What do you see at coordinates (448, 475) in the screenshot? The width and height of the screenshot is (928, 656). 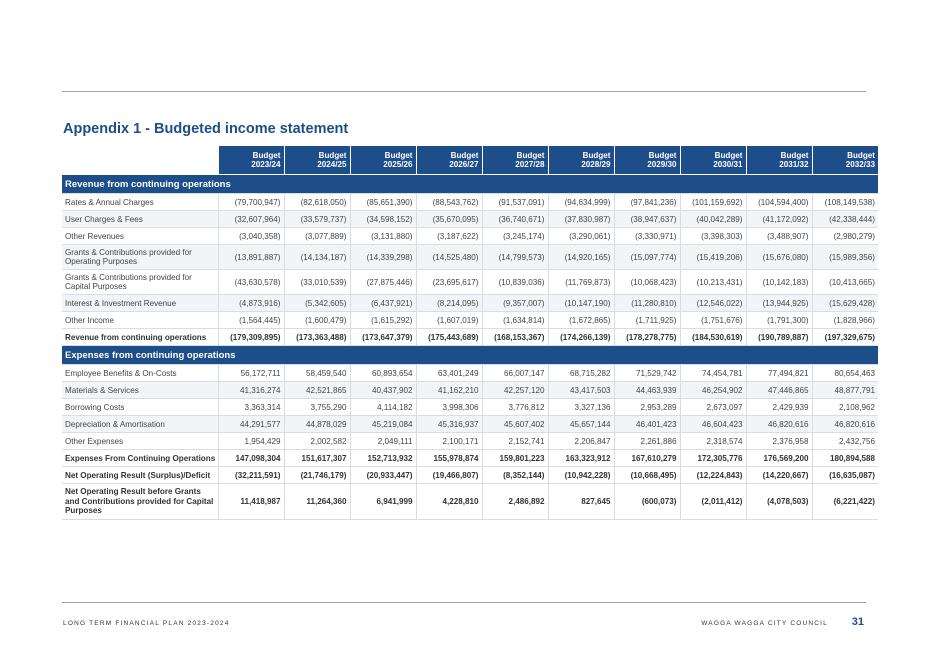 I see `value-cell: (19,466,807)` at bounding box center [448, 475].